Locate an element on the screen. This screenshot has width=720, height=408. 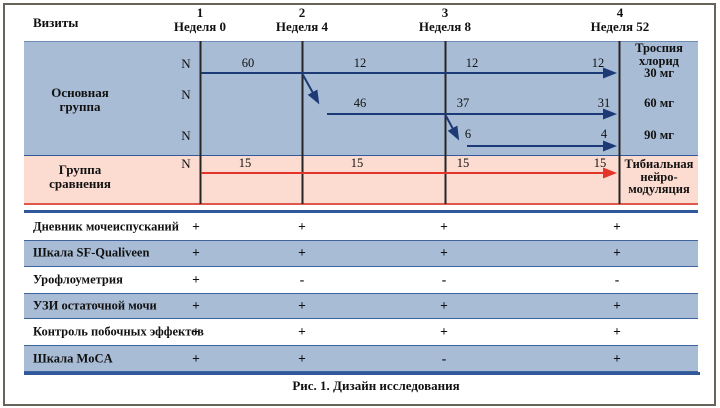
comparison-group-box is located at coordinates (361, 180).